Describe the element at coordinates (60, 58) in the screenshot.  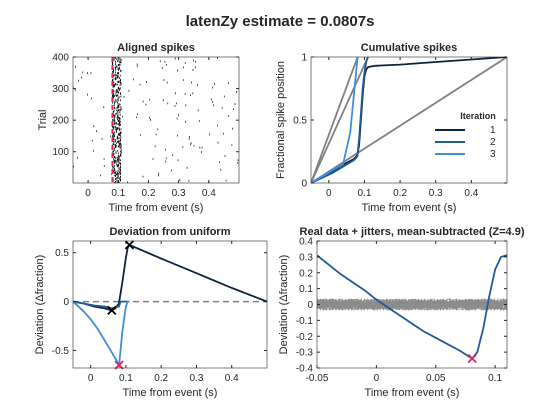
I see `y-tick-label: 400` at that location.